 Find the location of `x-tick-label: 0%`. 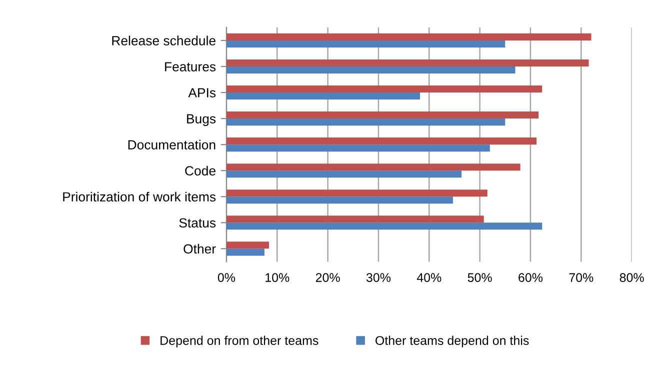

x-tick-label: 0% is located at coordinates (227, 277).